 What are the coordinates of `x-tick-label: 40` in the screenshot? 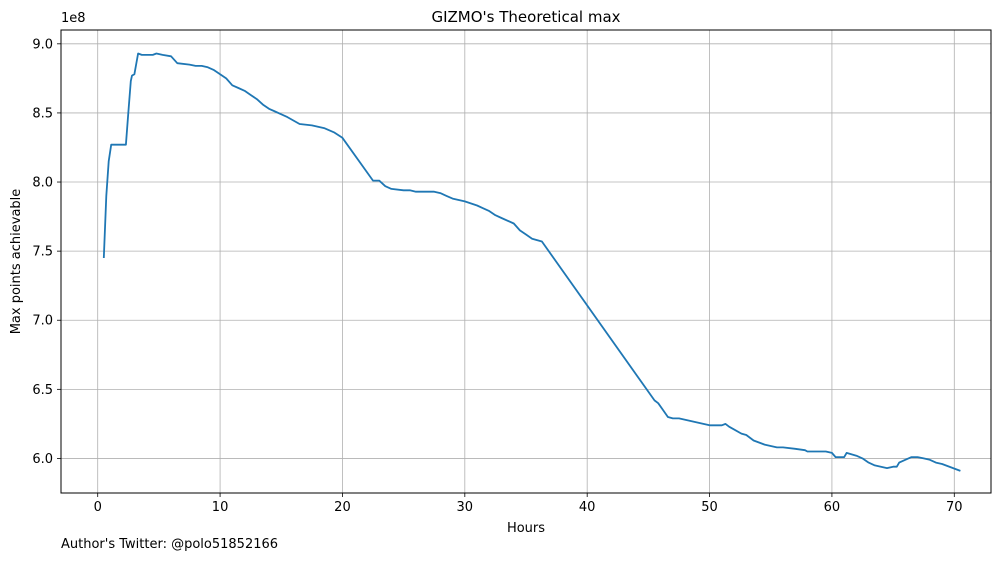 It's located at (587, 507).